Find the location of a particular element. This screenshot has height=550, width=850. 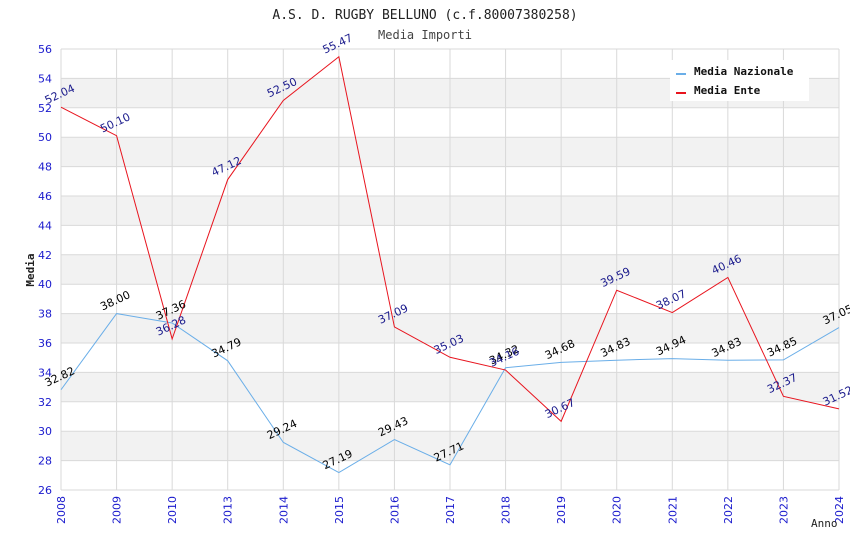

x-tick-label: 2022 is located at coordinates (728, 510).